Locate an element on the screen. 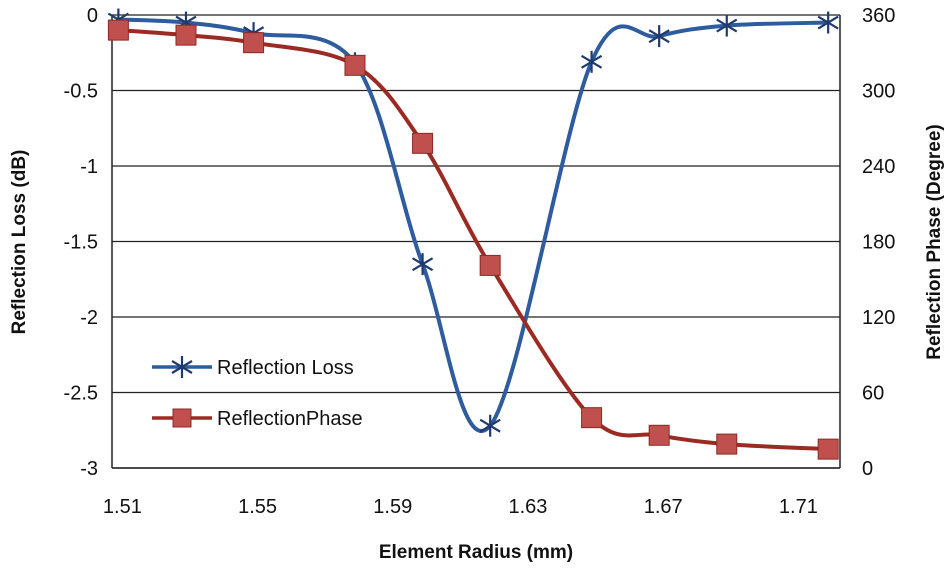 This screenshot has width=950, height=574. y2-axis-title: Reflection Phase (Degree) is located at coordinates (934, 241).